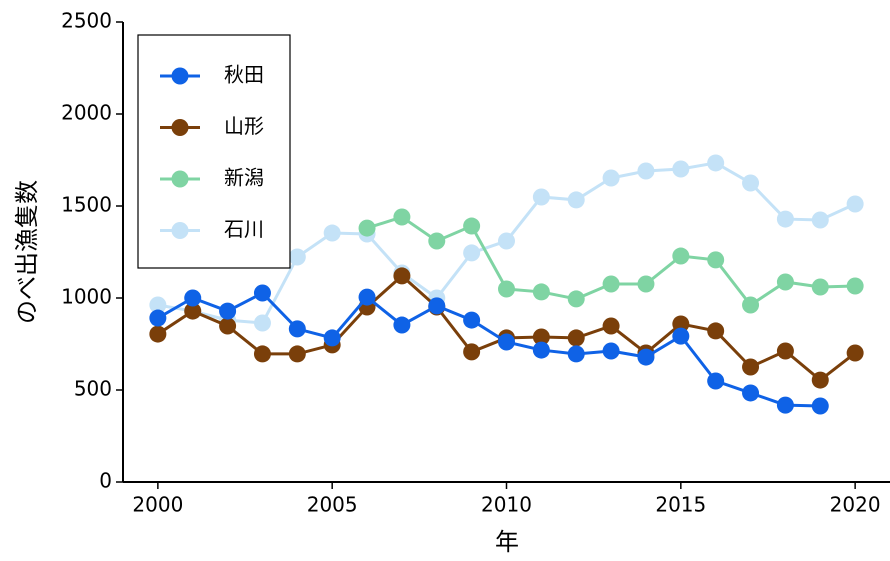 The width and height of the screenshot is (890, 561). What do you see at coordinates (855, 505) in the screenshot?
I see `x-tick-label: 2020` at bounding box center [855, 505].